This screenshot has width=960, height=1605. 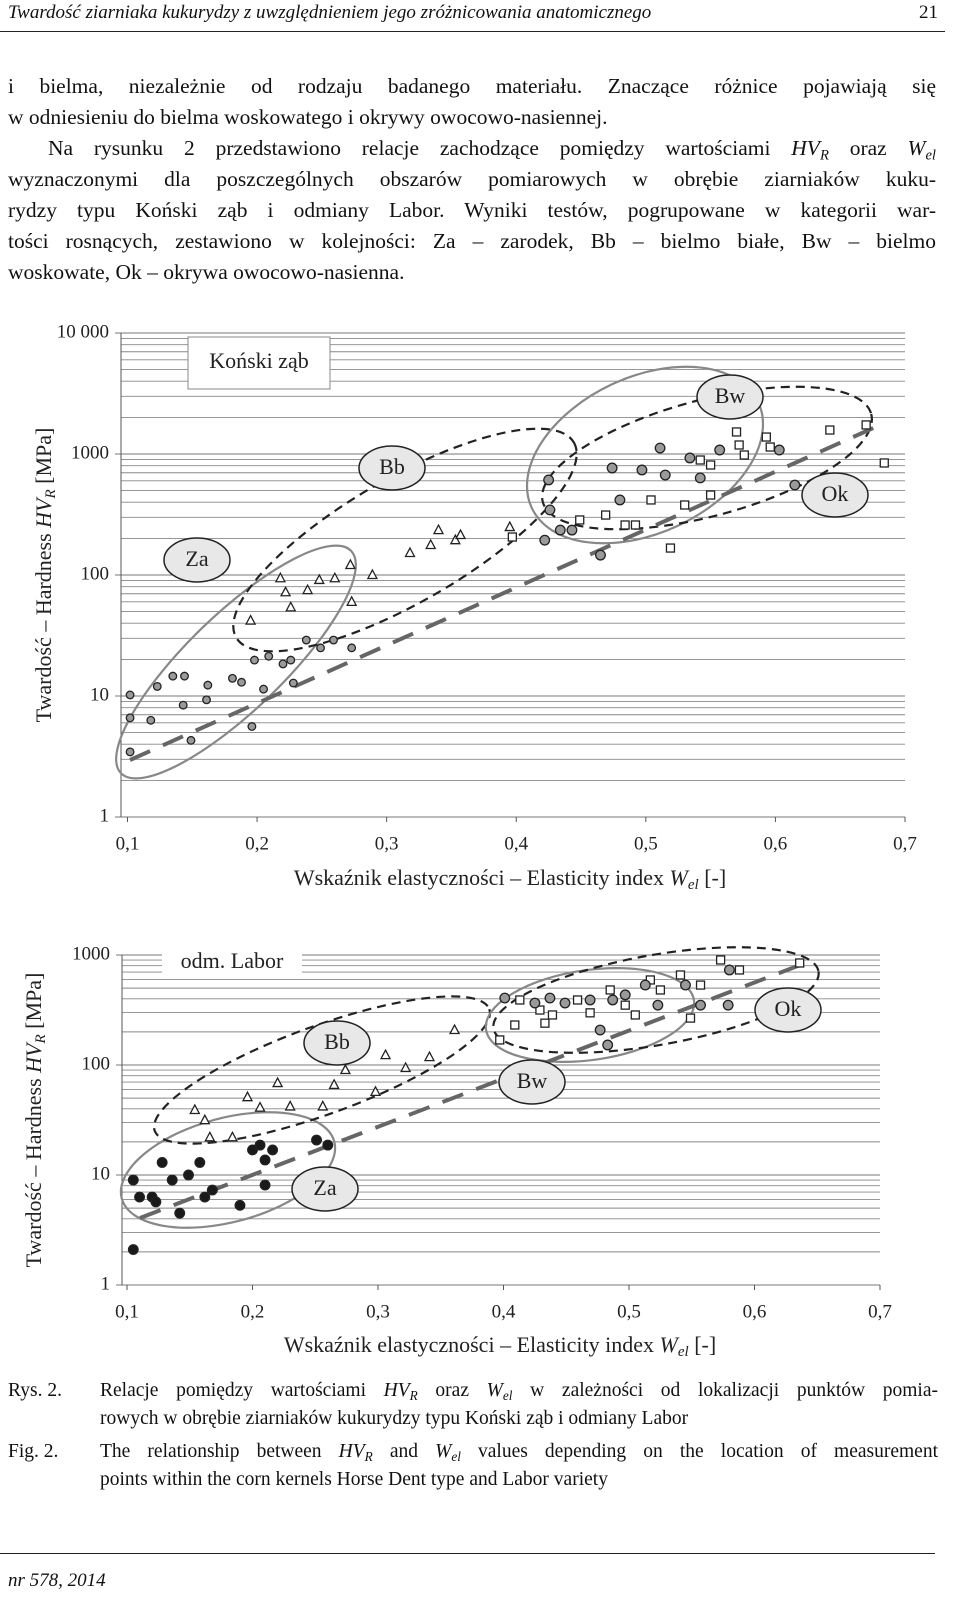 What do you see at coordinates (259, 360) in the screenshot?
I see `chart-title: Koński ząb` at bounding box center [259, 360].